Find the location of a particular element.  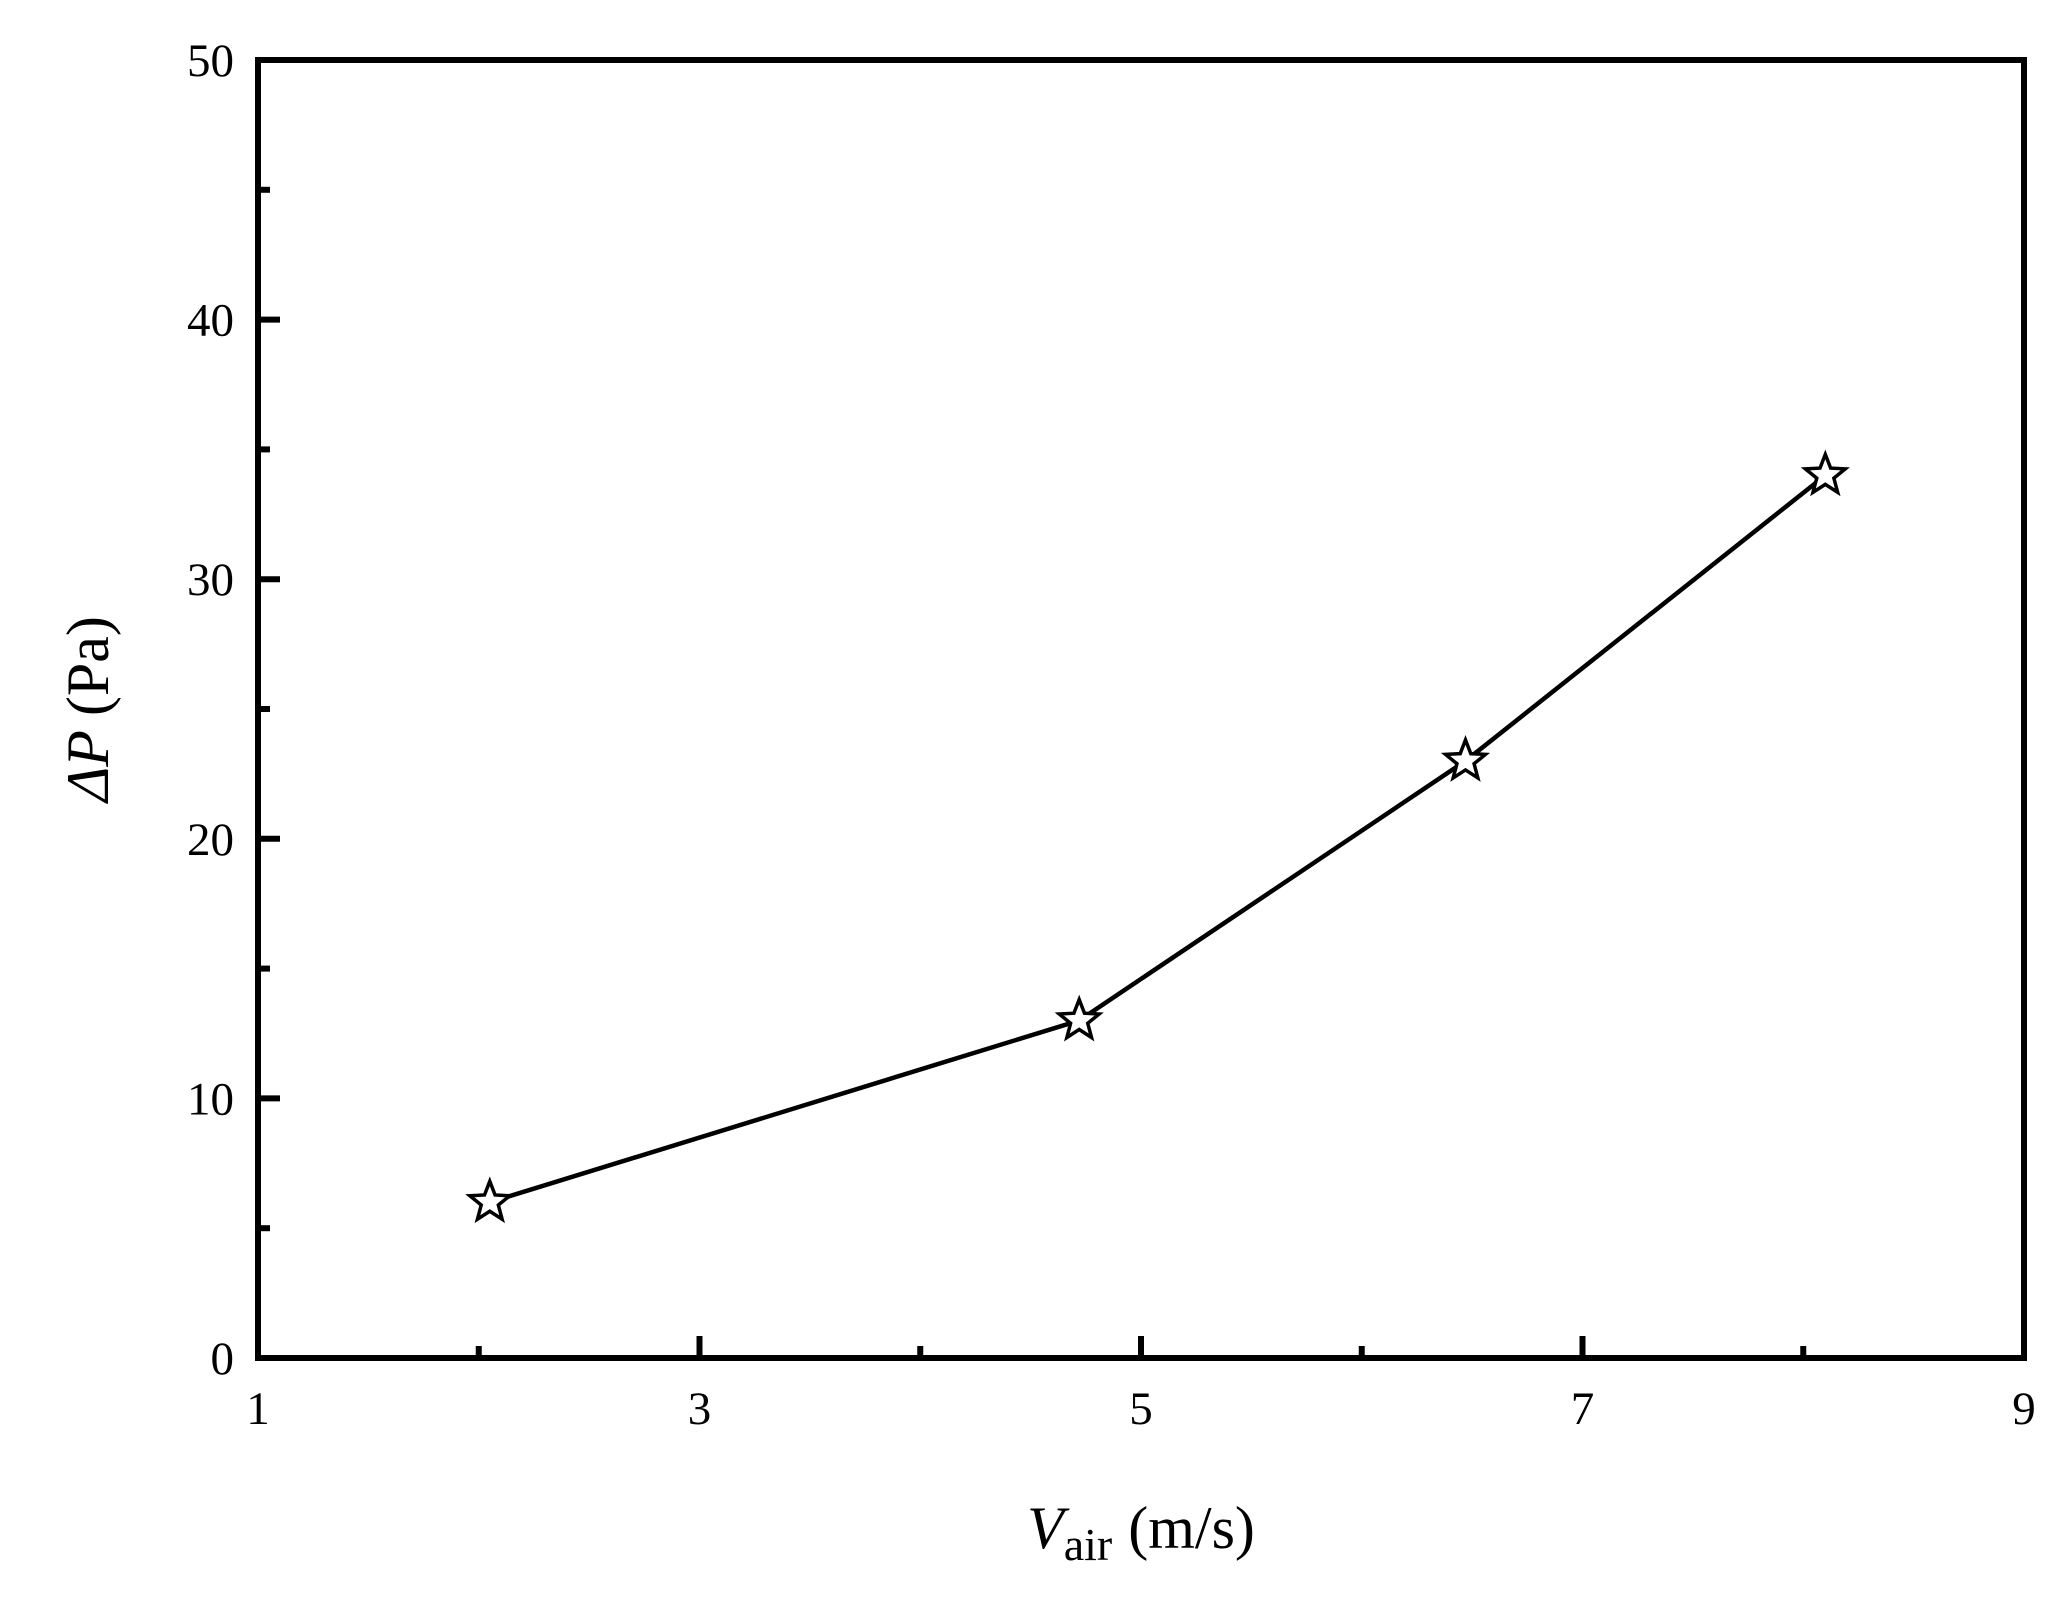

y-tick-label: 30 is located at coordinates (210, 580).